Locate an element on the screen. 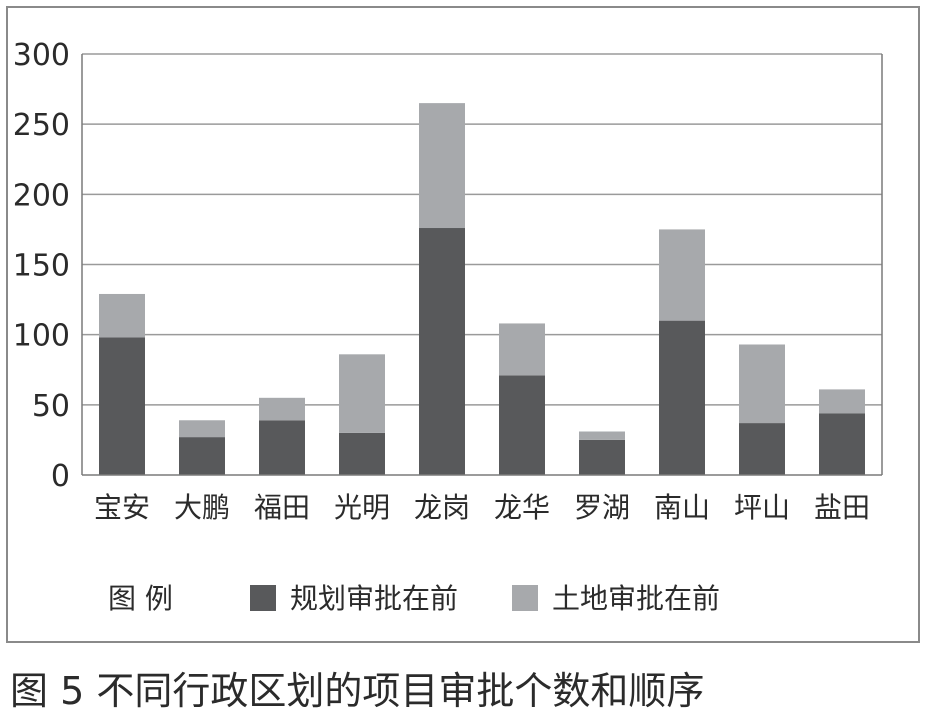 This screenshot has height=720, width=928. x-tick-label: 大鹏 is located at coordinates (202, 507).